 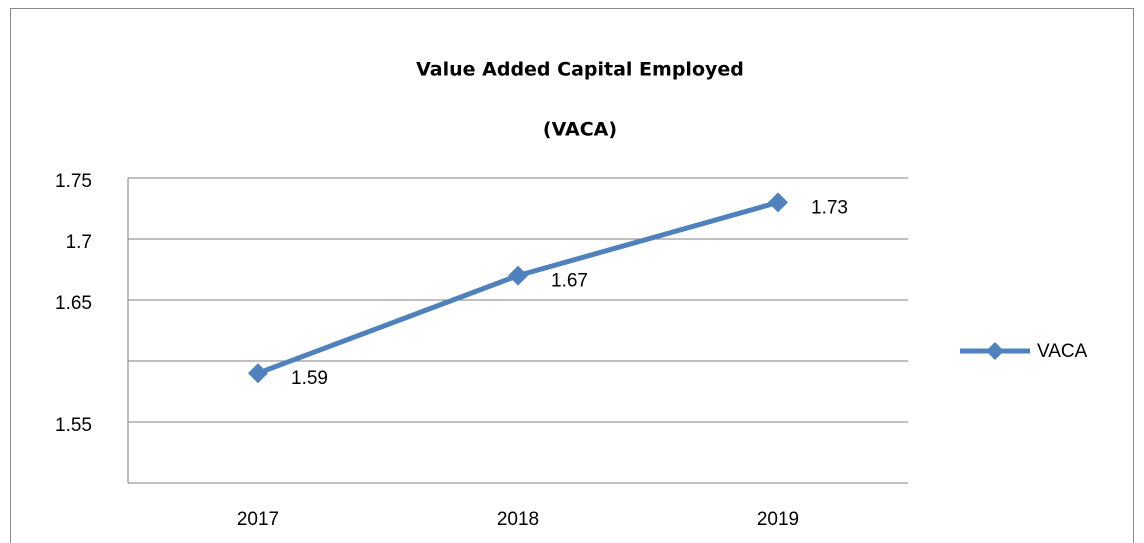 What do you see at coordinates (258, 519) in the screenshot?
I see `x-tick-label: 2017` at bounding box center [258, 519].